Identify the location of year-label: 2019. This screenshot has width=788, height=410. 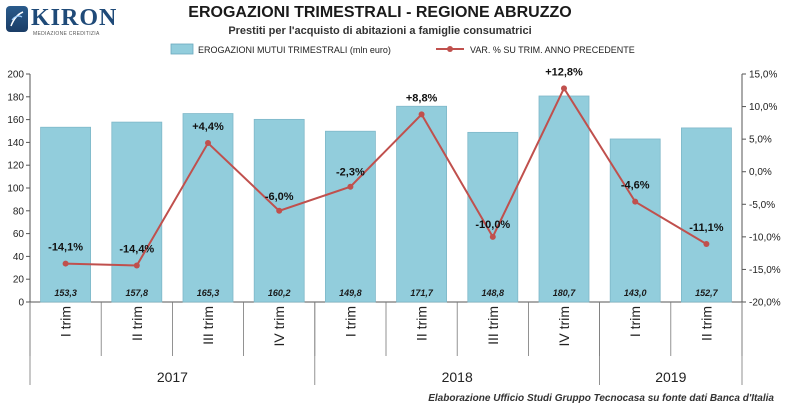
(670, 377).